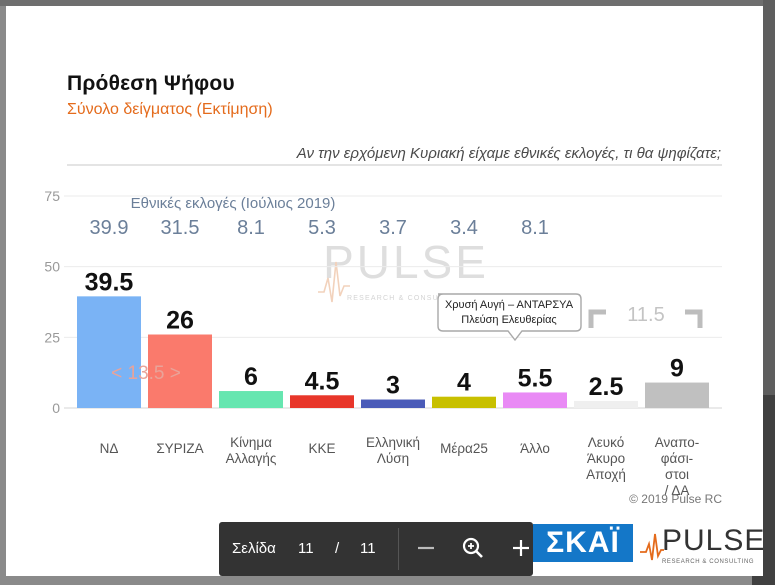 The height and width of the screenshot is (585, 775). What do you see at coordinates (109, 282) in the screenshot?
I see `value-label: 39.5` at bounding box center [109, 282].